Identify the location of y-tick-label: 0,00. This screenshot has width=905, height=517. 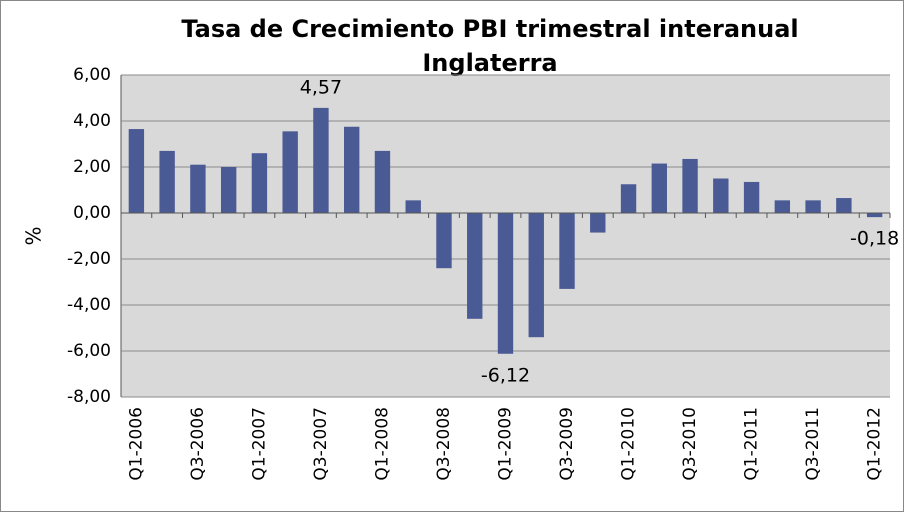
(92, 213).